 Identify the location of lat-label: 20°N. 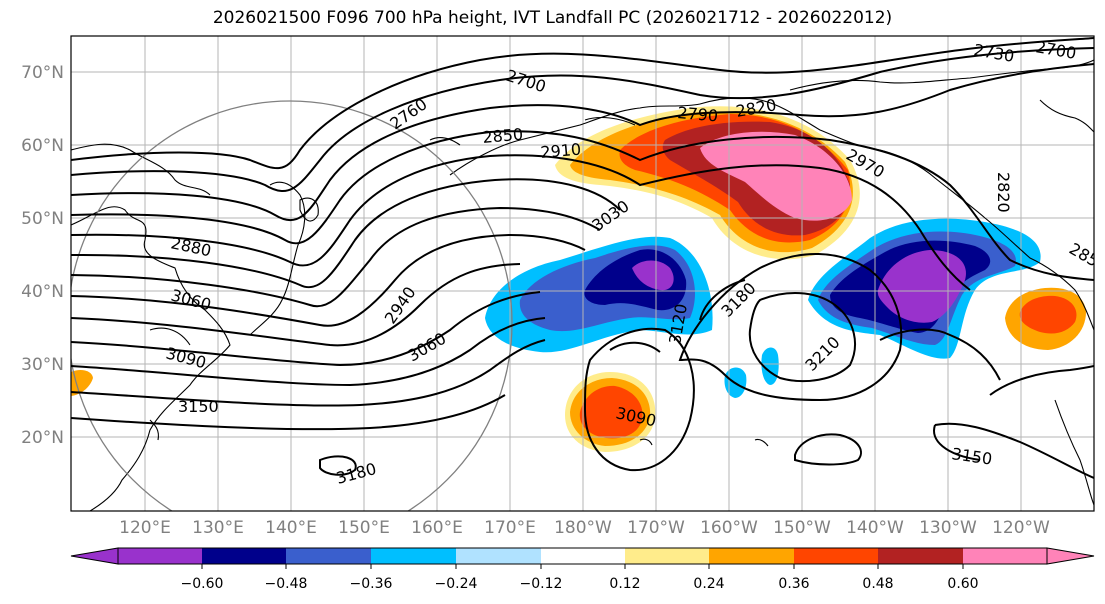
(42, 438).